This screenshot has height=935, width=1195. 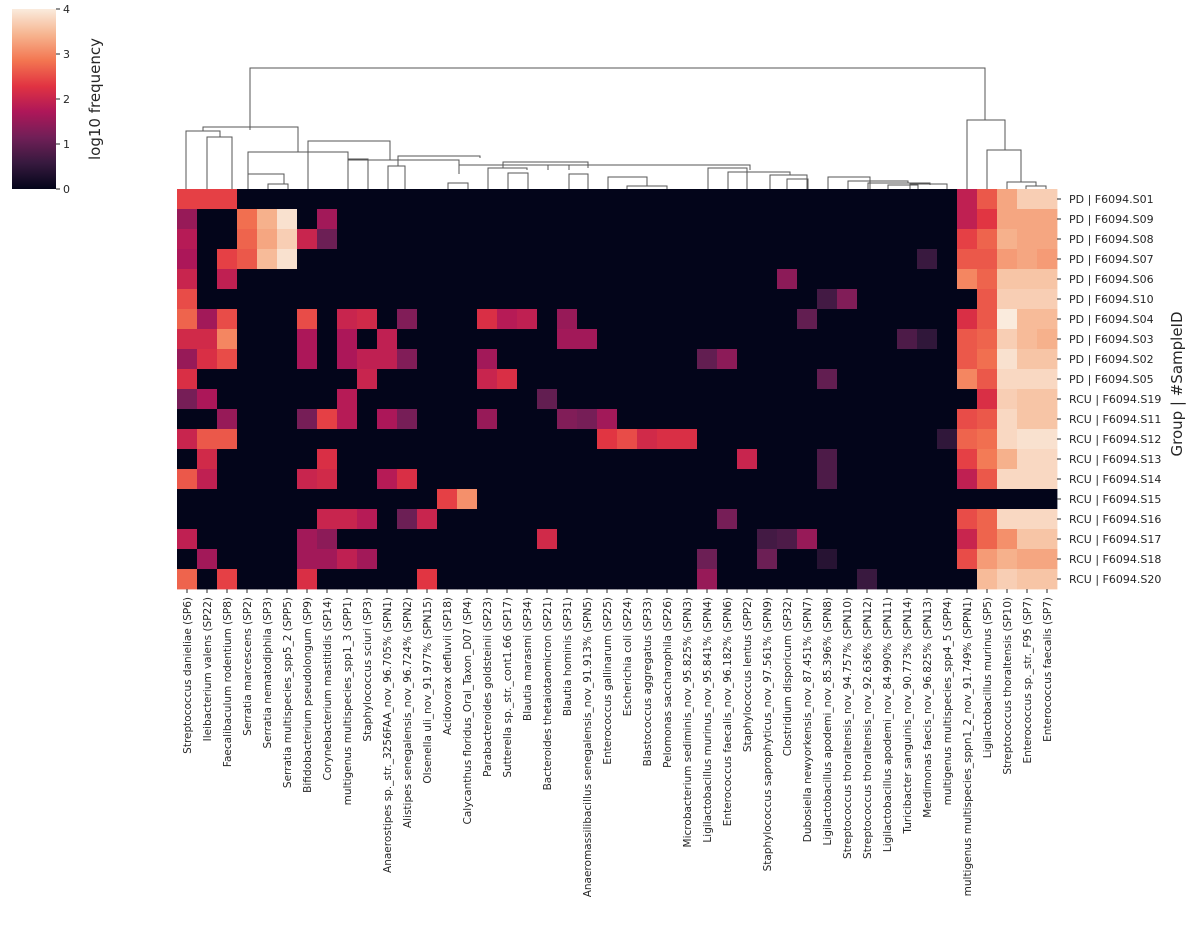 I want to click on column-label: Olsenella uli_nov_91.977% (SPN15), so click(x=428, y=690).